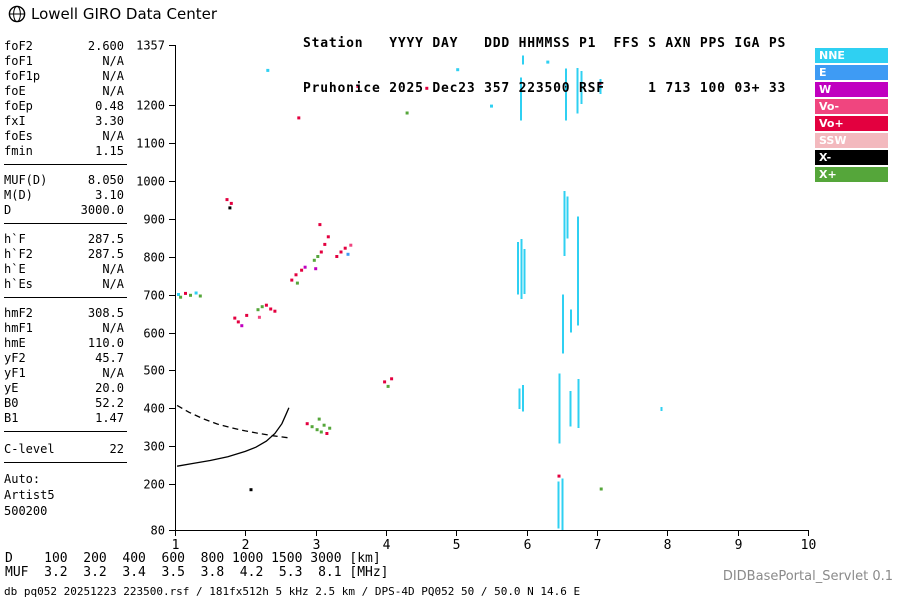 Image resolution: width=900 pixels, height=600 pixels. I want to click on param-label: h`F2, so click(18, 254).